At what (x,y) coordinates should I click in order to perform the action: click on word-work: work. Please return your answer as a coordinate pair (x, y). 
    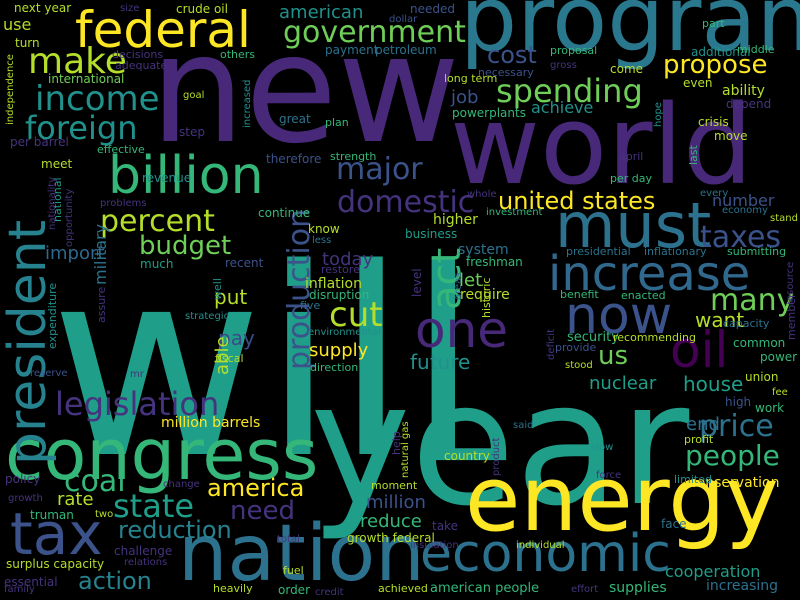
    Looking at the image, I should click on (770, 408).